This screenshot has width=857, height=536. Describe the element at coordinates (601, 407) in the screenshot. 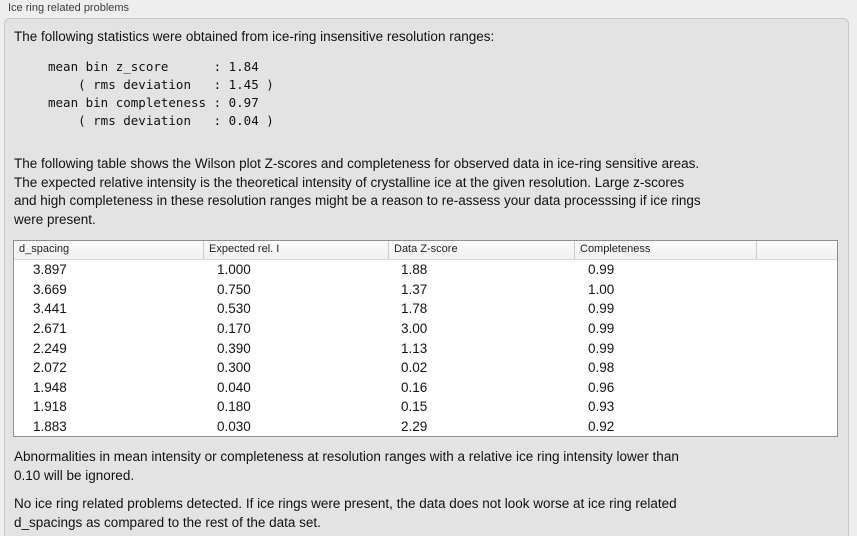

I see `table-cell: 0.93` at that location.